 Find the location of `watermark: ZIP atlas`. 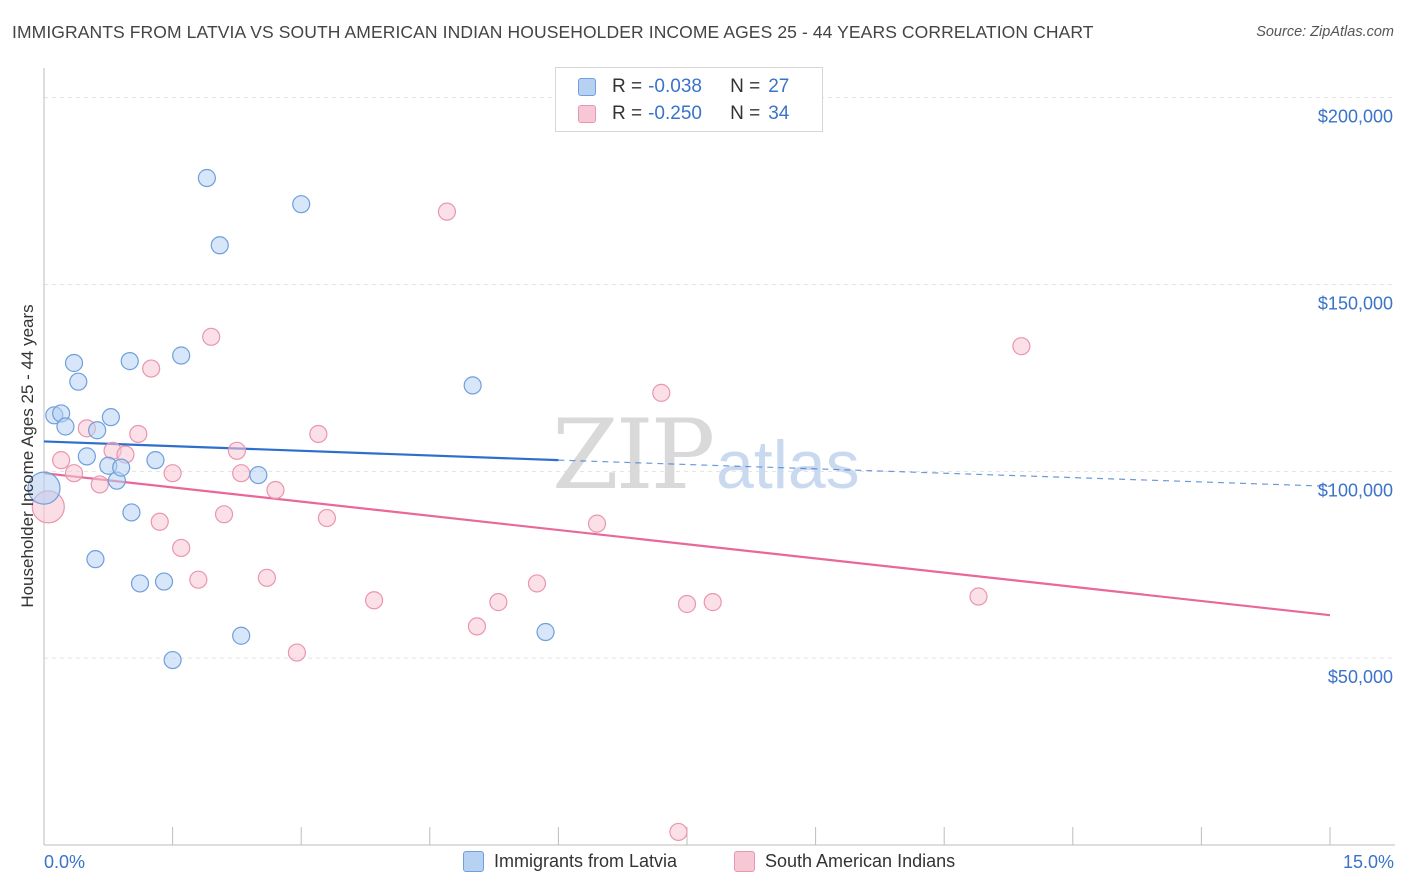

watermark: ZIP atlas is located at coordinates (706, 455).